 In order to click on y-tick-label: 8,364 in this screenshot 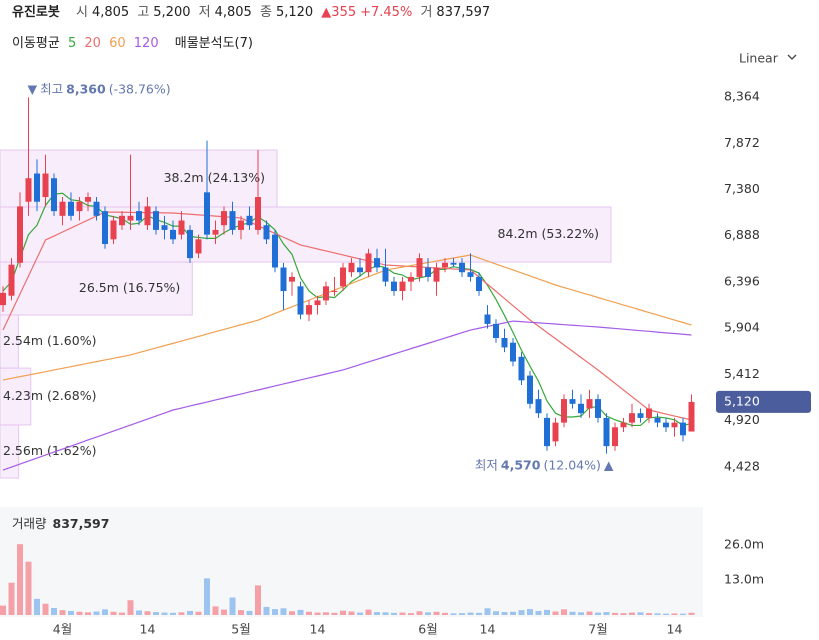, I will do `click(742, 96)`.